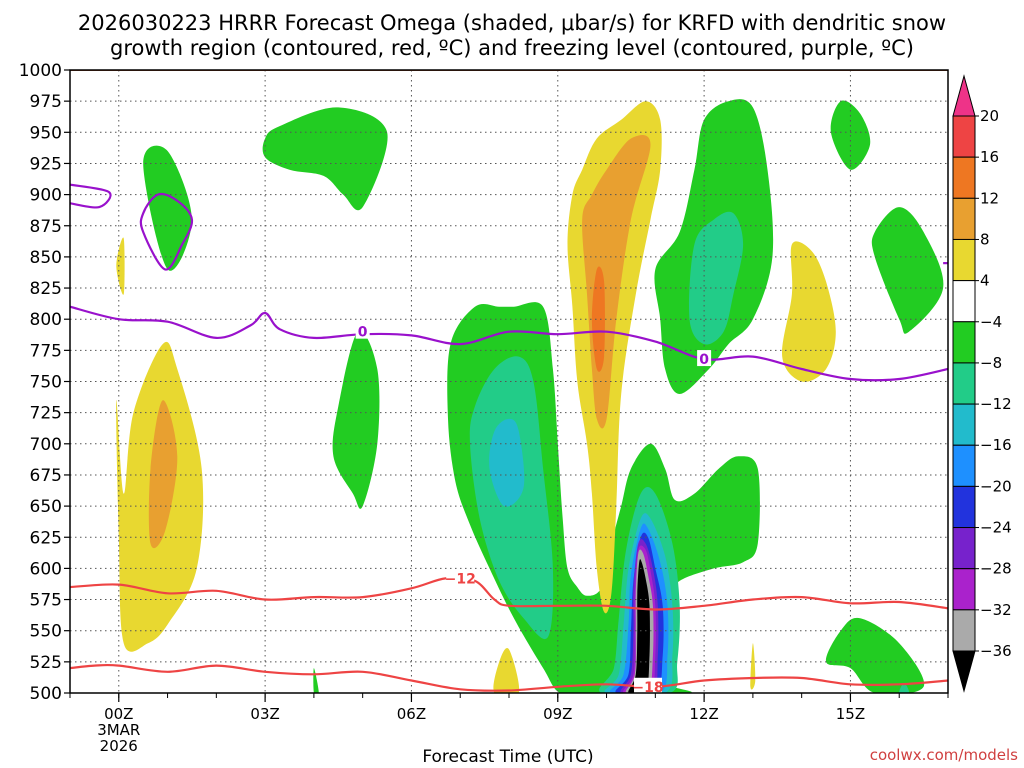  What do you see at coordinates (411, 714) in the screenshot?
I see `x-tick-label-06Z: 06Z` at bounding box center [411, 714].